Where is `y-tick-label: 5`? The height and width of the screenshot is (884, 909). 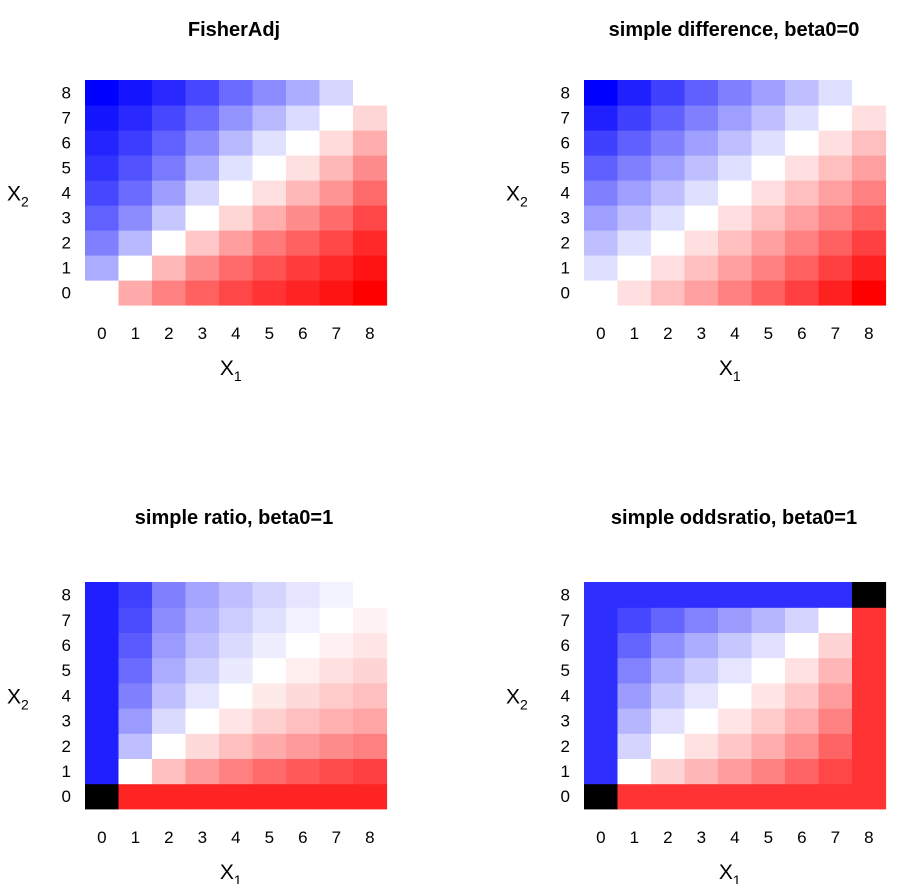
y-tick-label: 5 is located at coordinates (565, 168).